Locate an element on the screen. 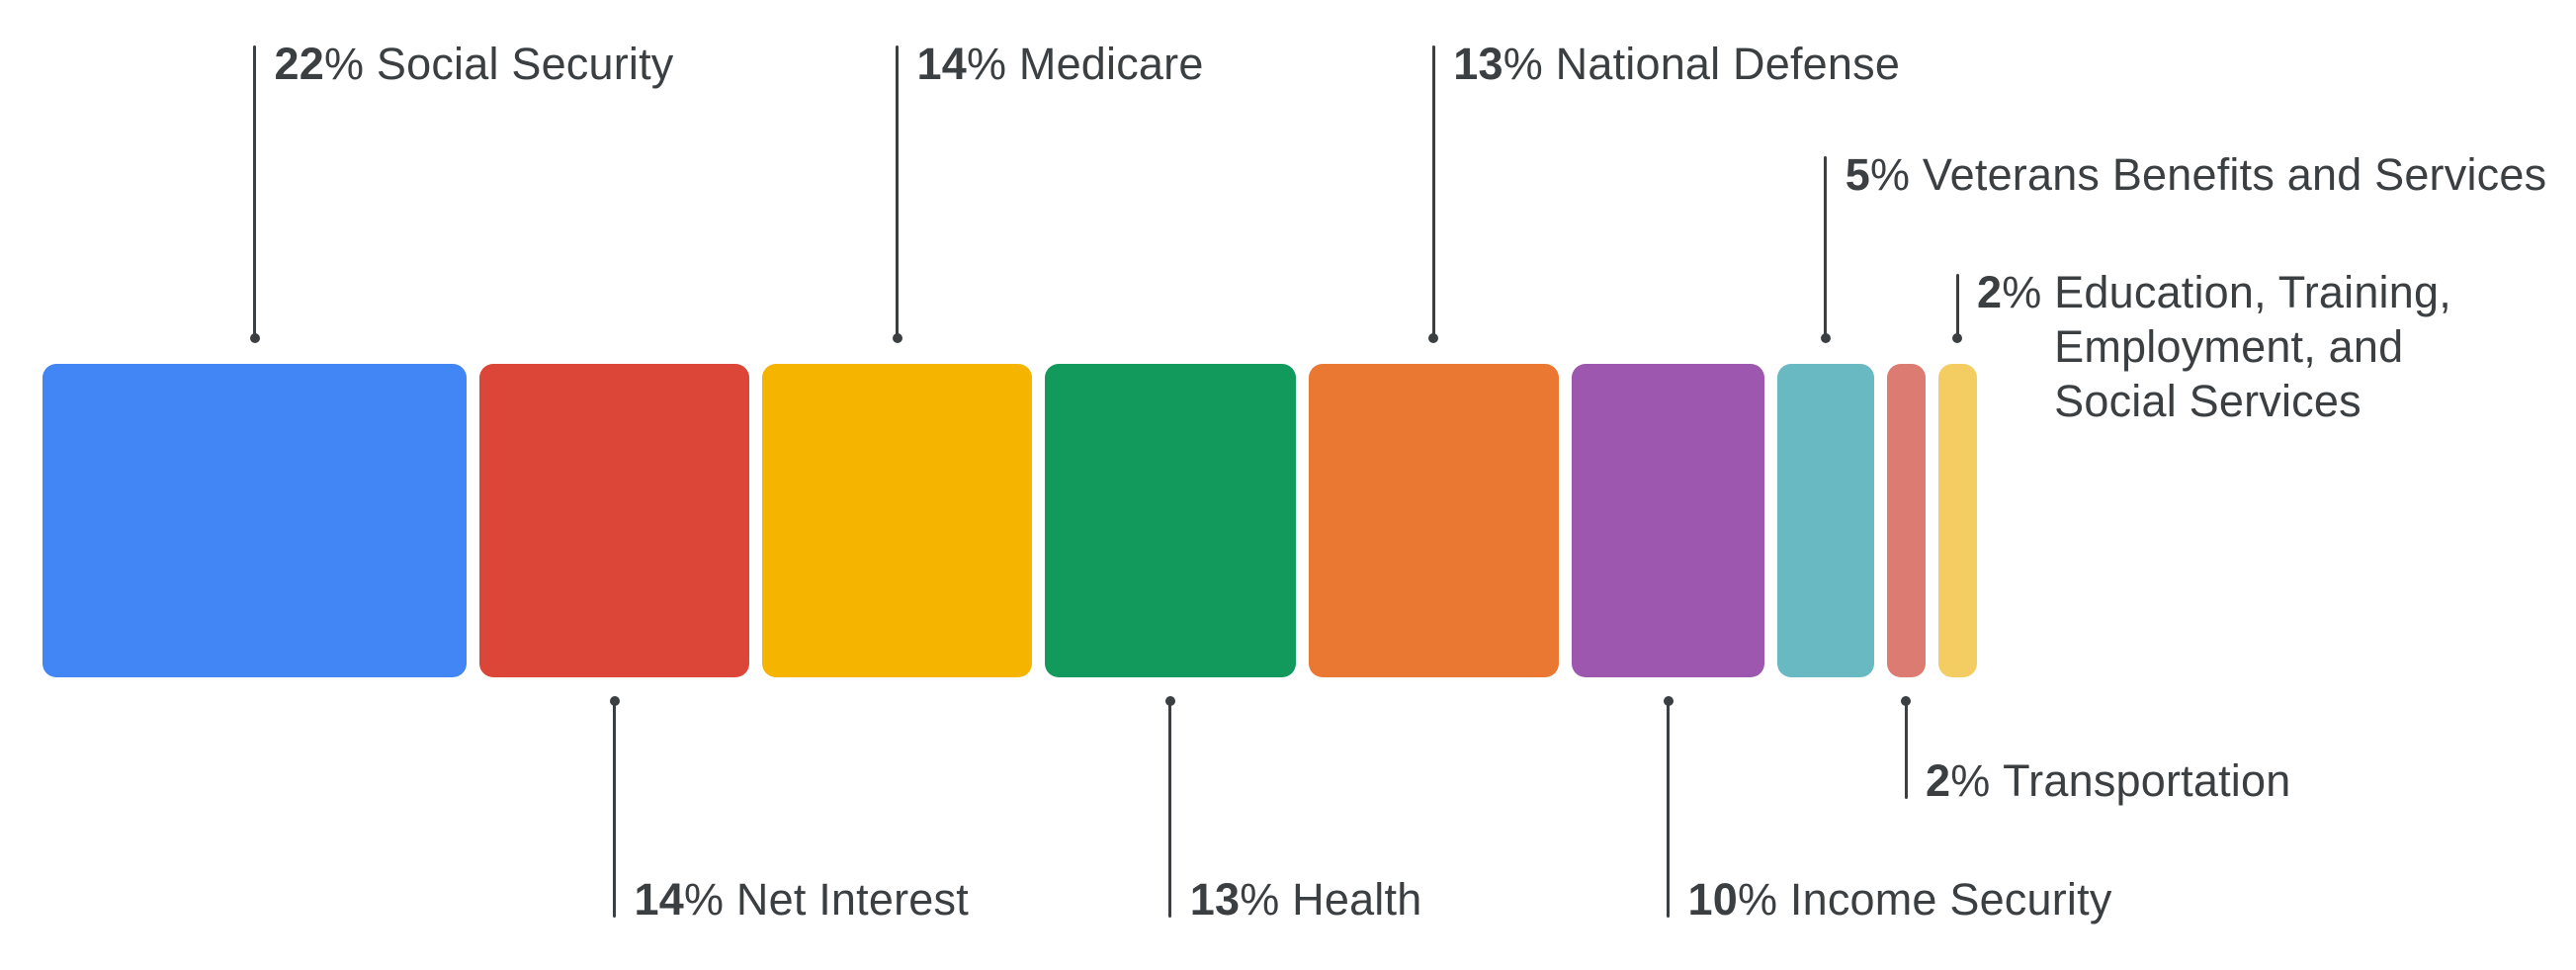  segment-label-text: National Defense is located at coordinates (1728, 64).